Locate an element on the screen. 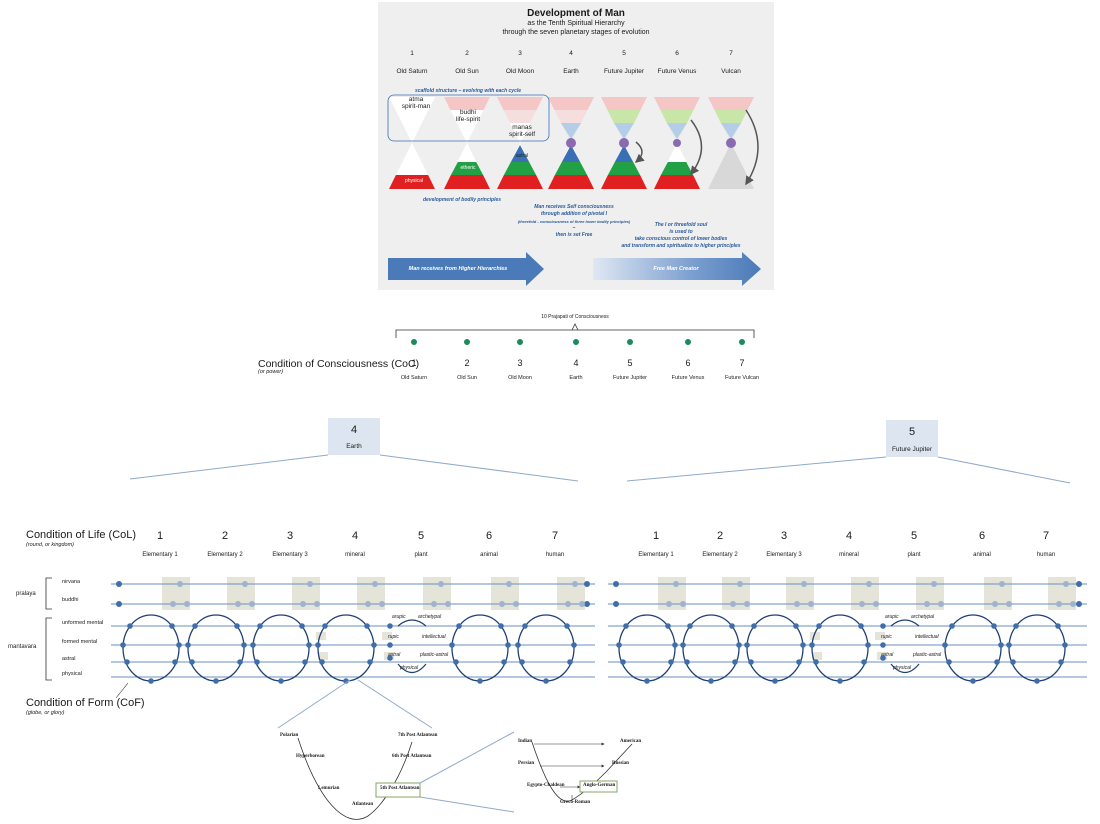 The image size is (1100, 824). stage-number-7: 7 is located at coordinates (731, 53).